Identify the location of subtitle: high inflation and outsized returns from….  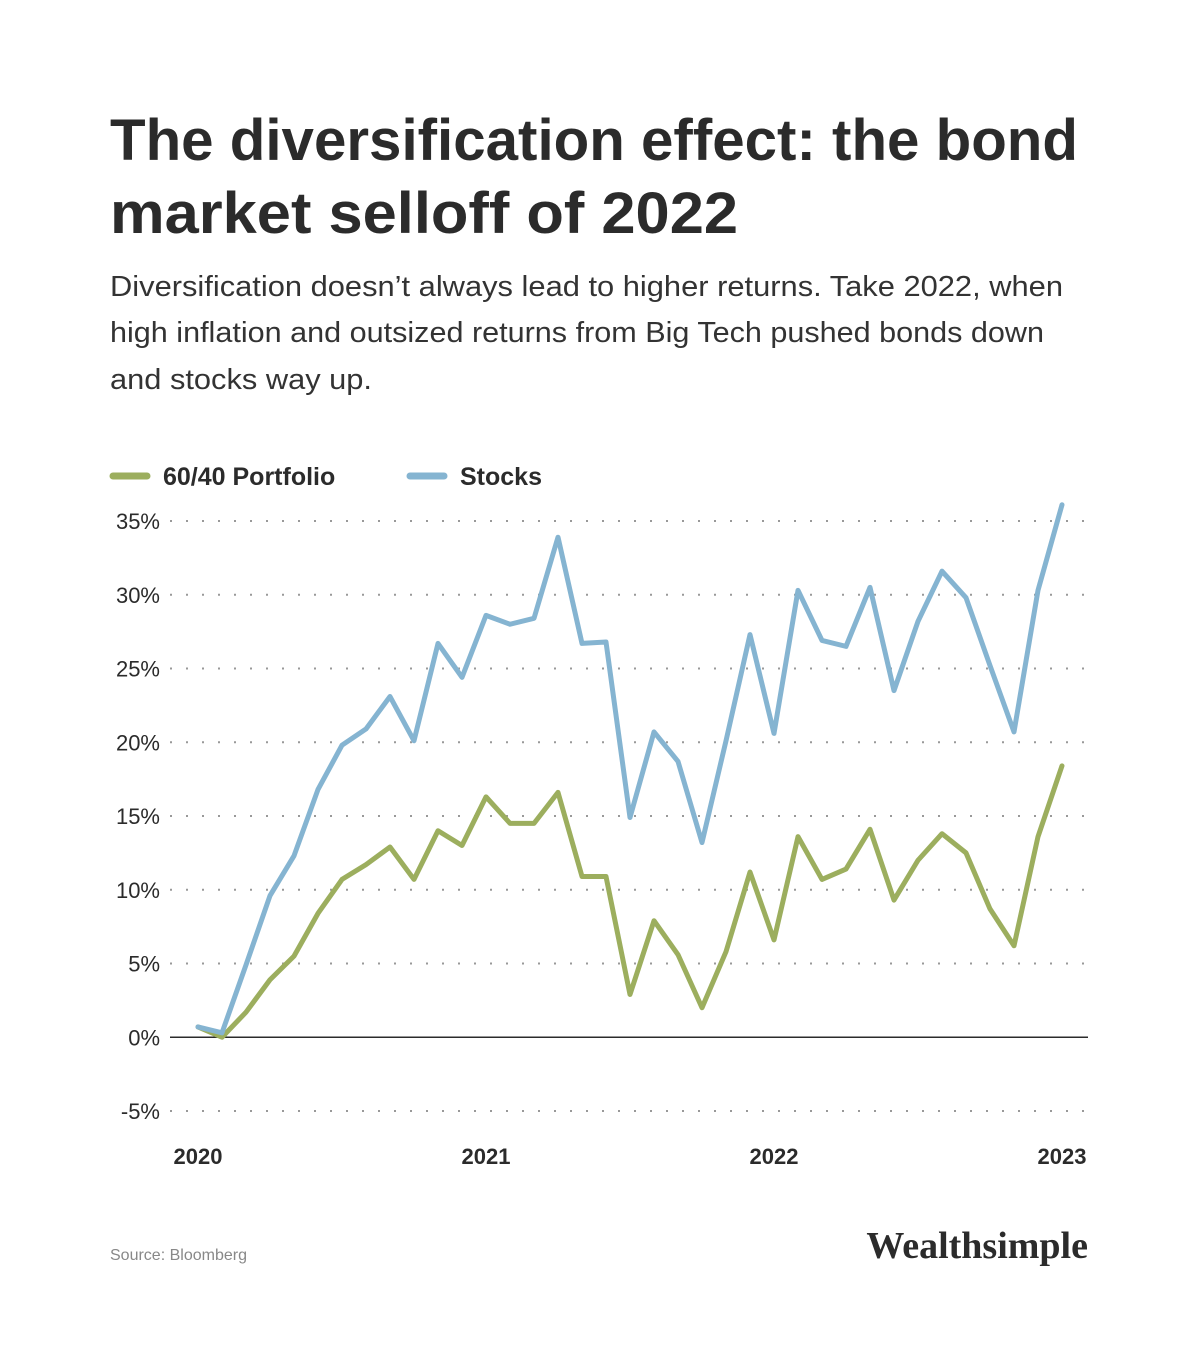
(577, 333).